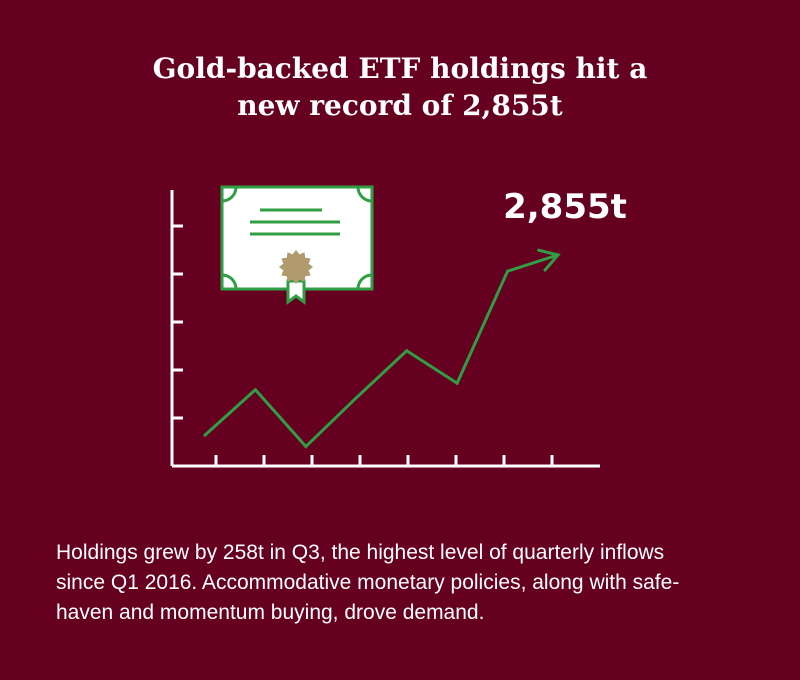 This screenshot has width=800, height=680. I want to click on certificate-corner-bottom-left, so click(229, 281).